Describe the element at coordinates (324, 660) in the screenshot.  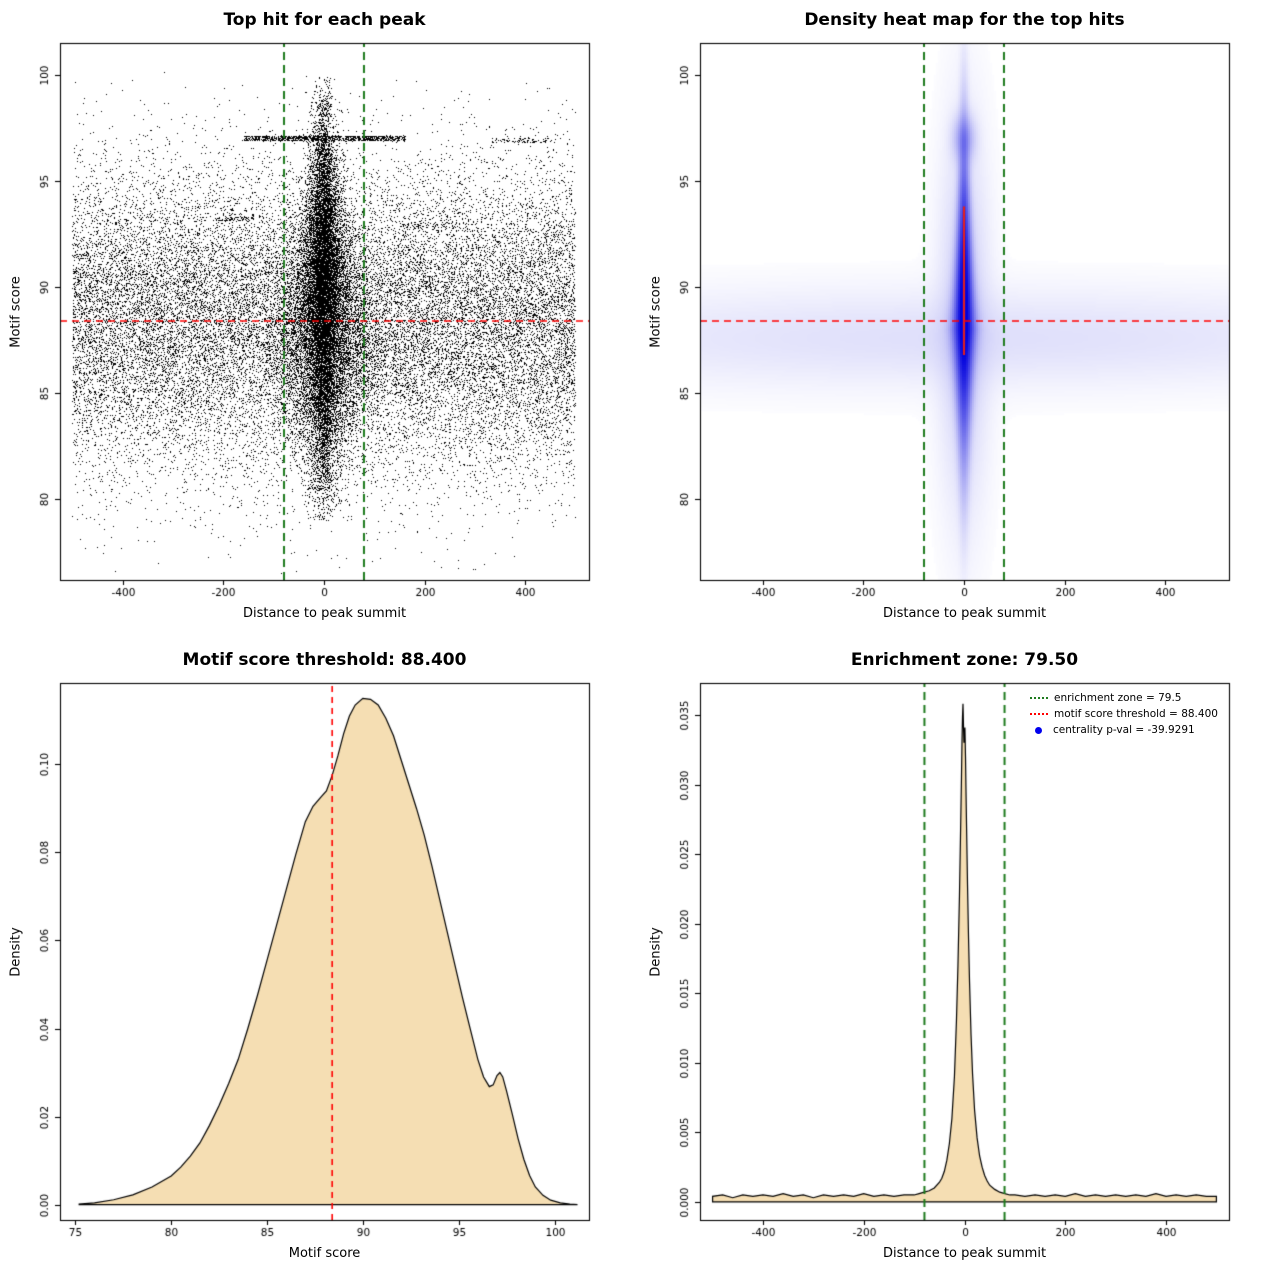
I see `chart-title: Motif score threshold: 88.400` at that location.